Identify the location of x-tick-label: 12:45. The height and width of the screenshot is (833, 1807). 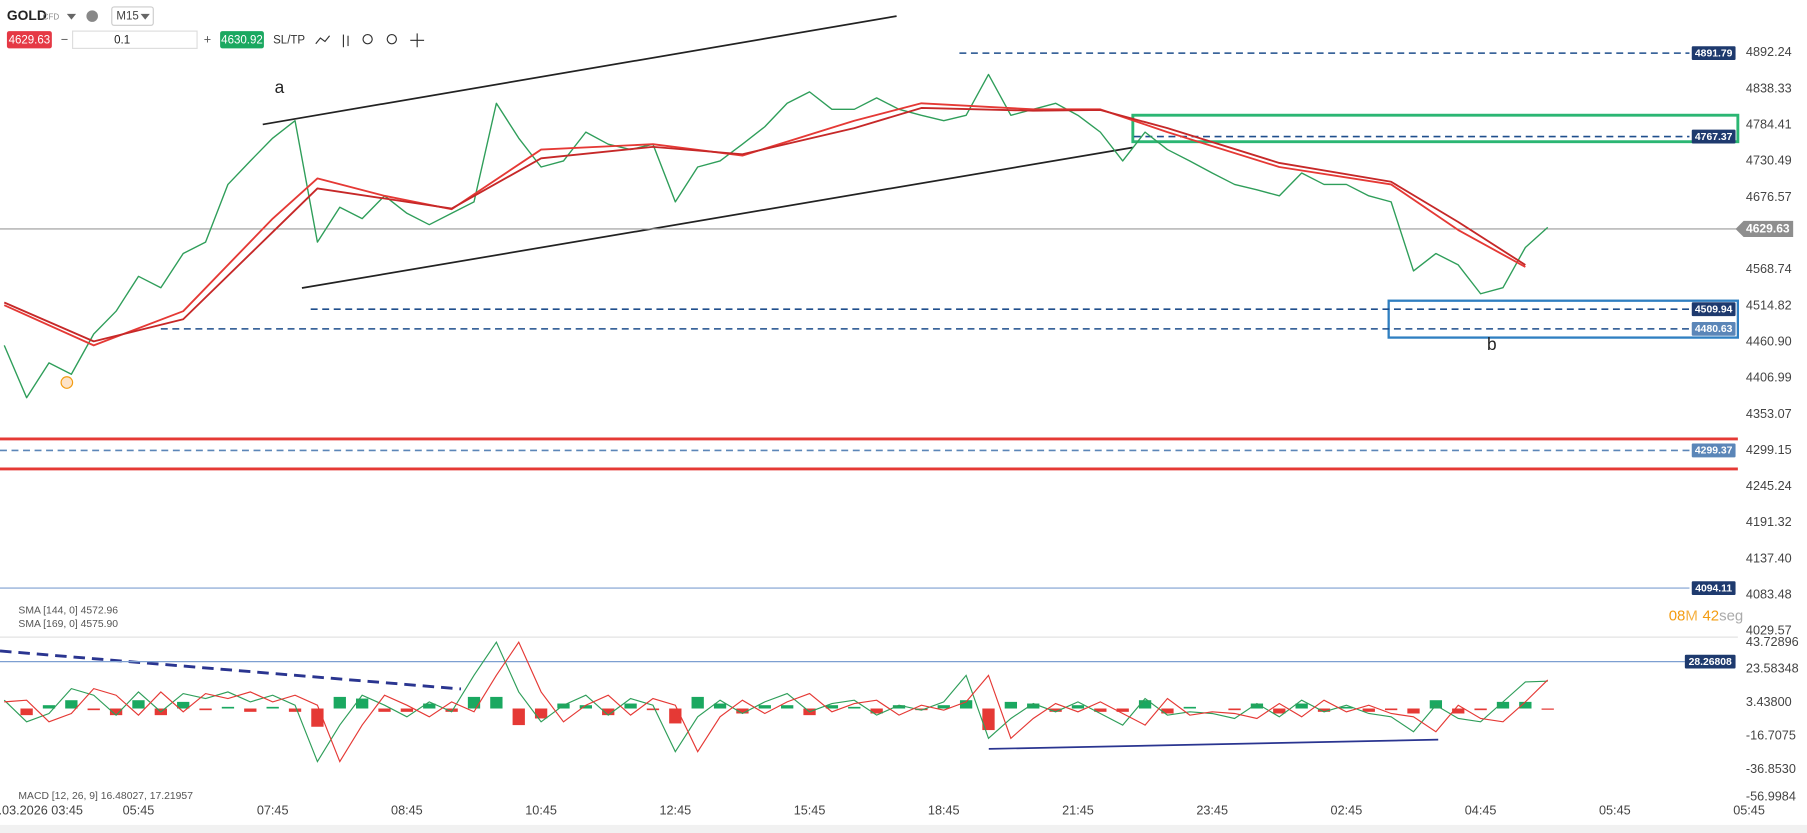
(675, 810).